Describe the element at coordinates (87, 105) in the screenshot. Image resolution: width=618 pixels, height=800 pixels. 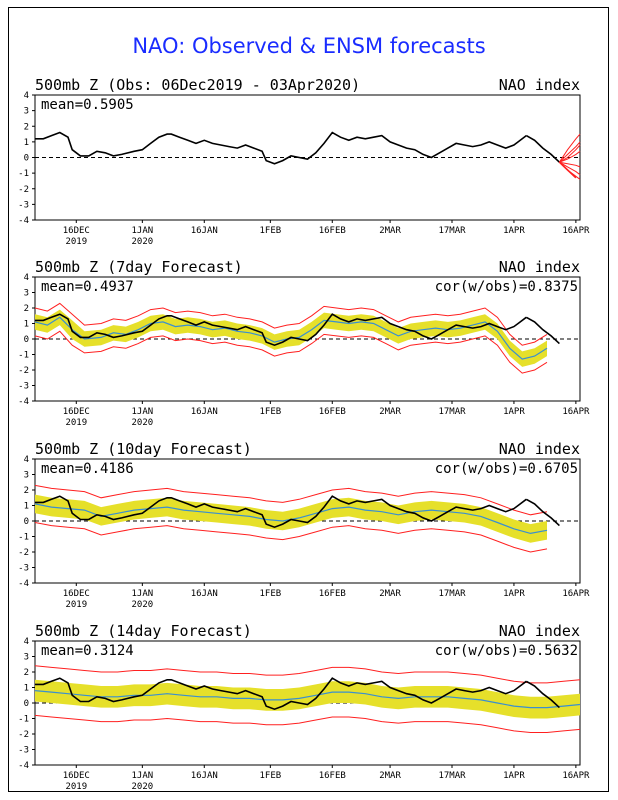
I see `panel-1-mean: mean=0.5905` at that location.